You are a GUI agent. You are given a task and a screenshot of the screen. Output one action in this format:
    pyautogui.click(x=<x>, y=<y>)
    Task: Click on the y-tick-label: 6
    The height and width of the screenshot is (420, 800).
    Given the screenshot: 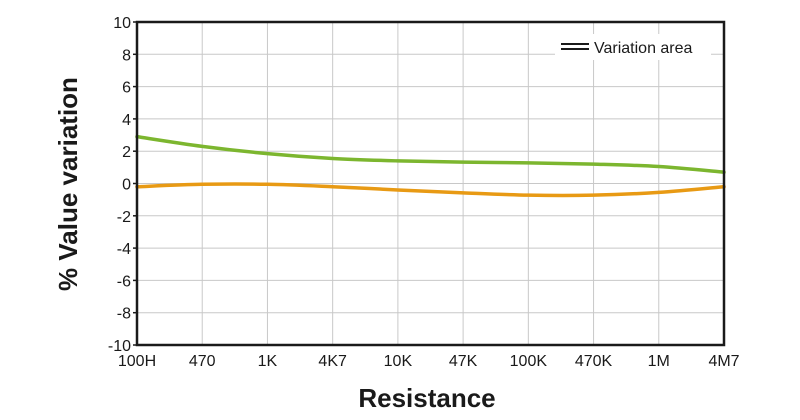 What is the action you would take?
    pyautogui.click(x=126, y=88)
    